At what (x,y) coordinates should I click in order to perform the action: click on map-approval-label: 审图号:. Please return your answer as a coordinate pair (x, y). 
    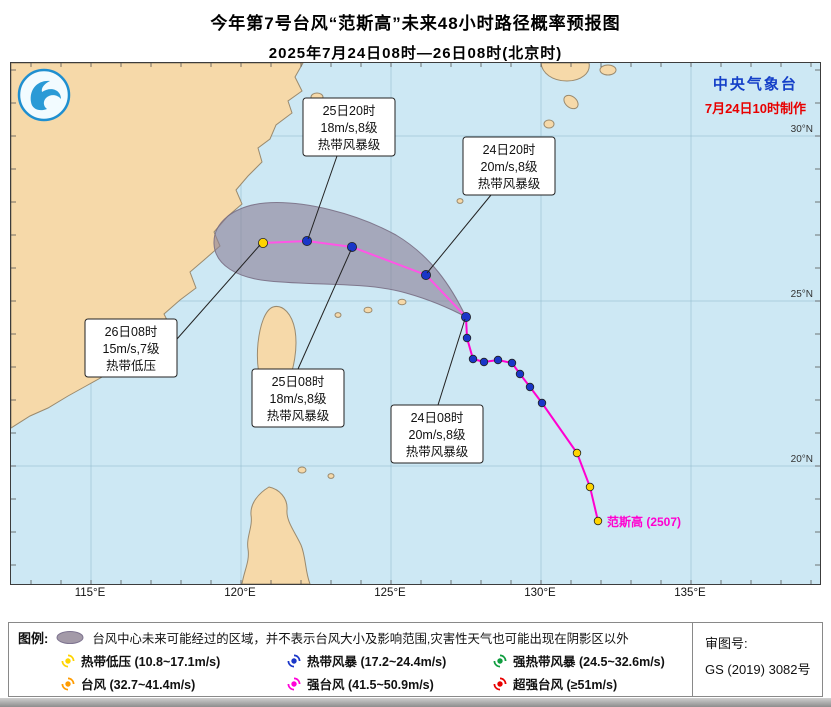
    Looking at the image, I should click on (726, 643).